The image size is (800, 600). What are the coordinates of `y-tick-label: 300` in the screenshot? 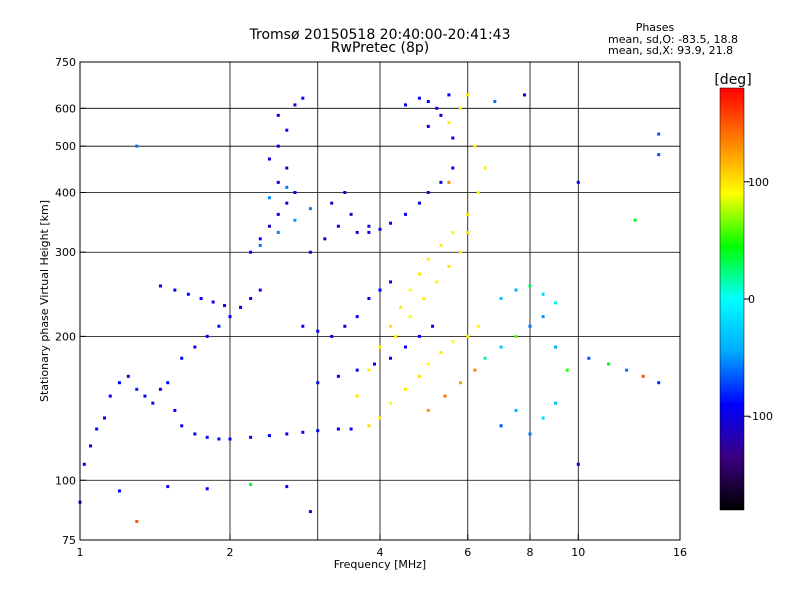 It's located at (65, 252).